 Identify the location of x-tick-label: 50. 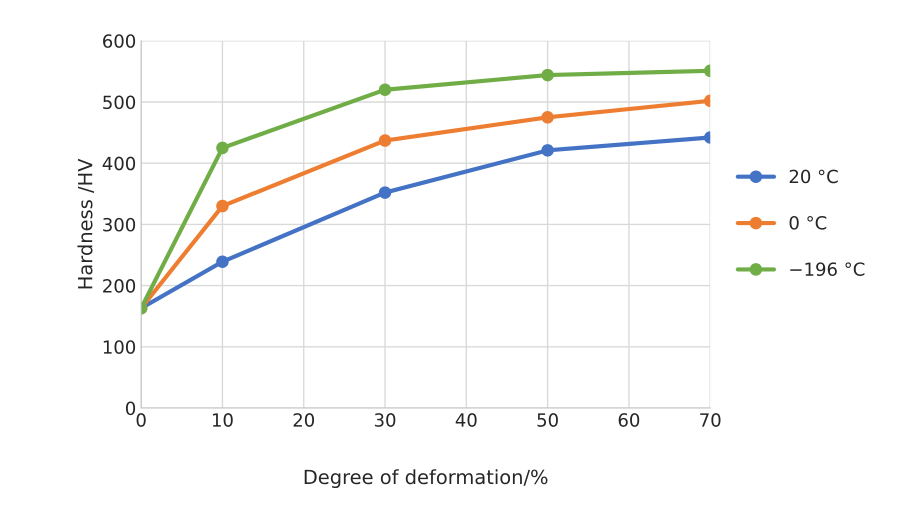
(548, 420).